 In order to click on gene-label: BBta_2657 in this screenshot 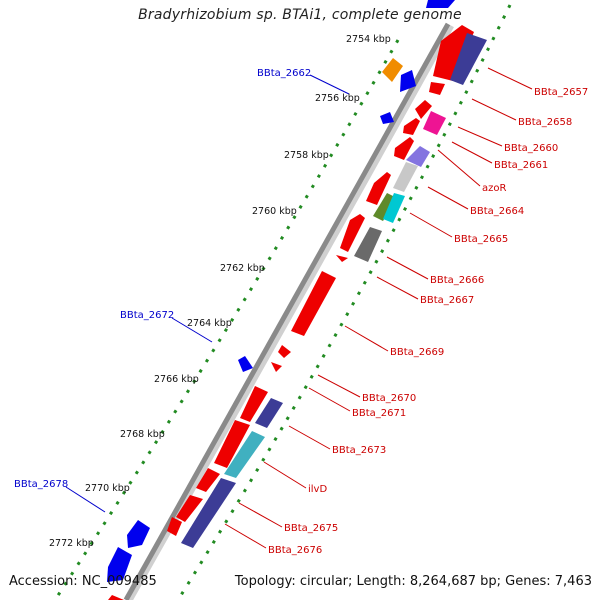, I will do `click(561, 92)`.